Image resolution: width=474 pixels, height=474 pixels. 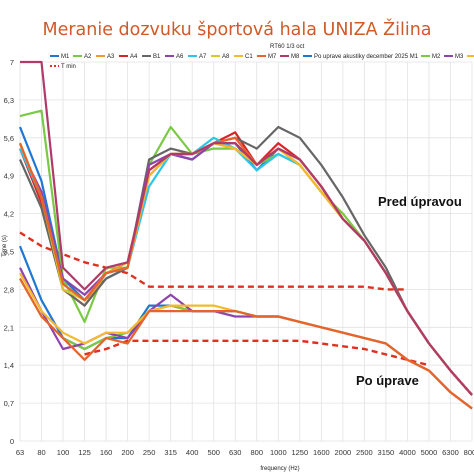 What do you see at coordinates (272, 57) in the screenshot?
I see `legend-label: M7` at bounding box center [272, 57].